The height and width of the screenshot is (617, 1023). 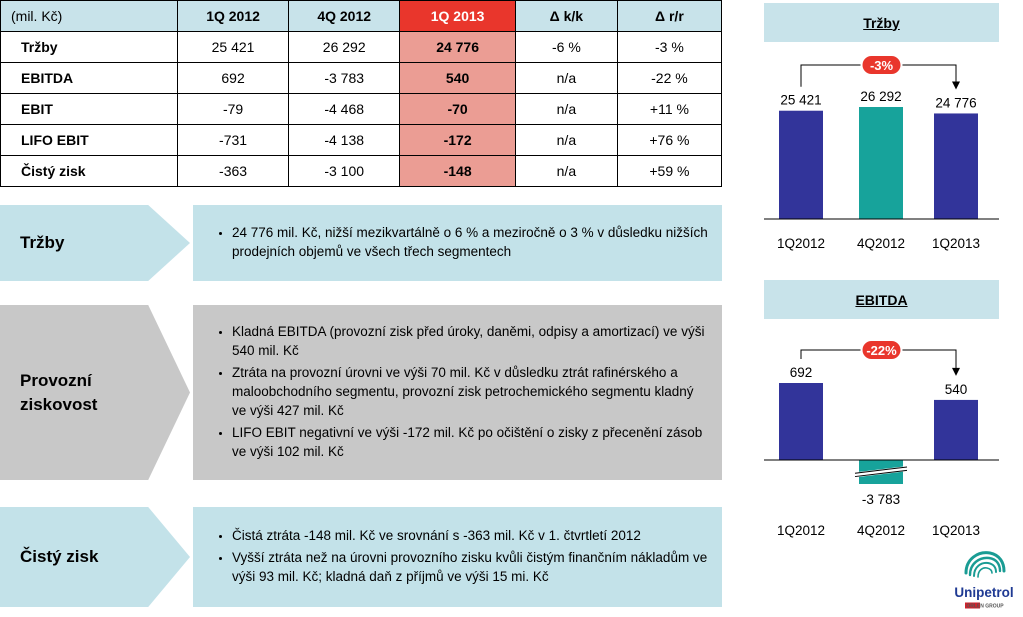 I want to click on bar-value-label: 540, so click(x=956, y=389).